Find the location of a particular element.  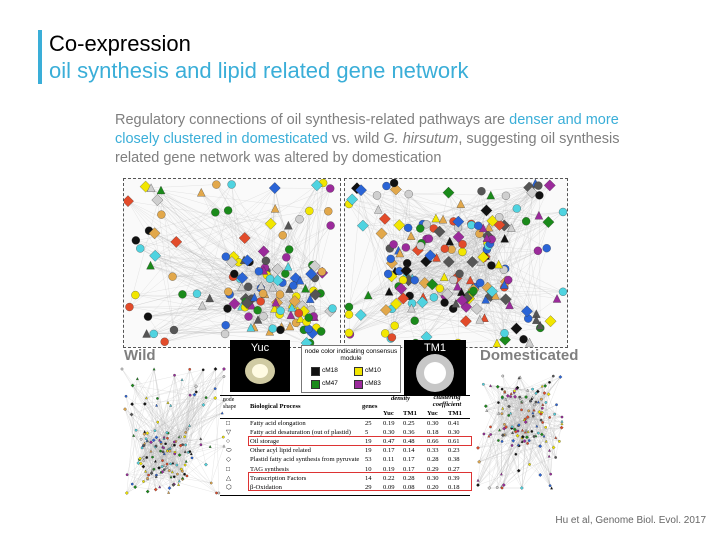

citation: Hu et al, Genome Biol. Evol. 2017 is located at coordinates (630, 520).